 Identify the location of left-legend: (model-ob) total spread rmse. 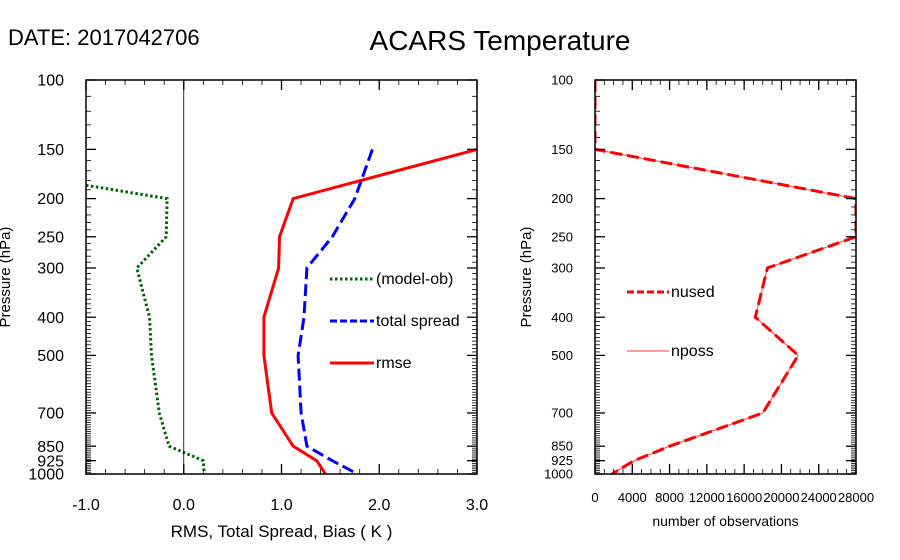
(395, 321).